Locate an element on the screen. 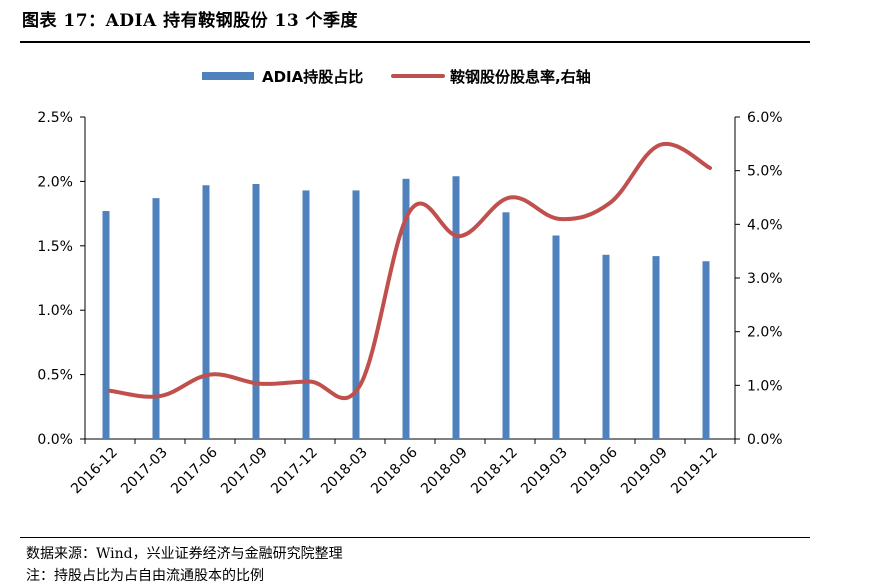  right-tick-label: 3.0% is located at coordinates (765, 279).